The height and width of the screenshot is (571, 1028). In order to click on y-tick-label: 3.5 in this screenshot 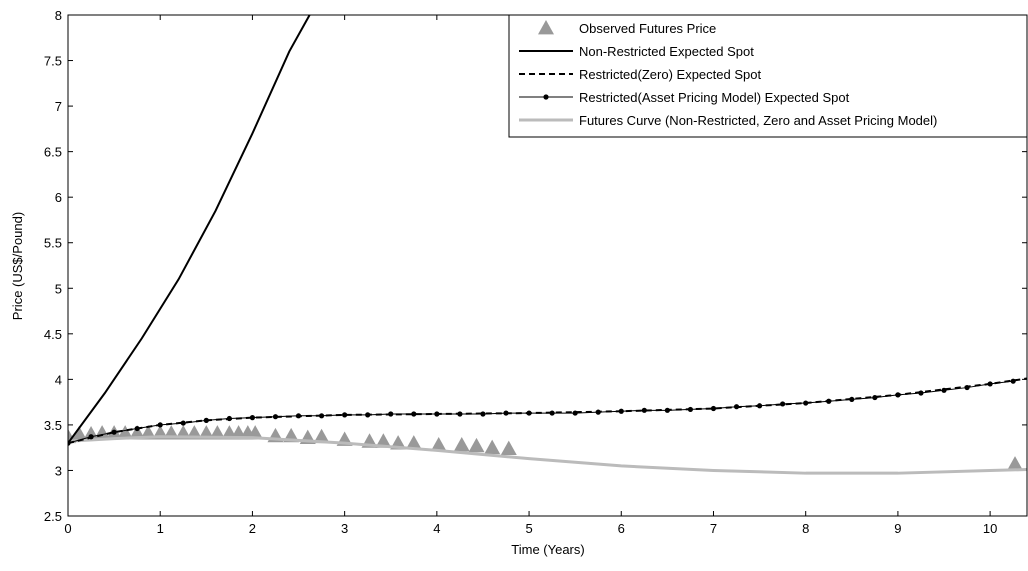, I will do `click(53, 425)`.